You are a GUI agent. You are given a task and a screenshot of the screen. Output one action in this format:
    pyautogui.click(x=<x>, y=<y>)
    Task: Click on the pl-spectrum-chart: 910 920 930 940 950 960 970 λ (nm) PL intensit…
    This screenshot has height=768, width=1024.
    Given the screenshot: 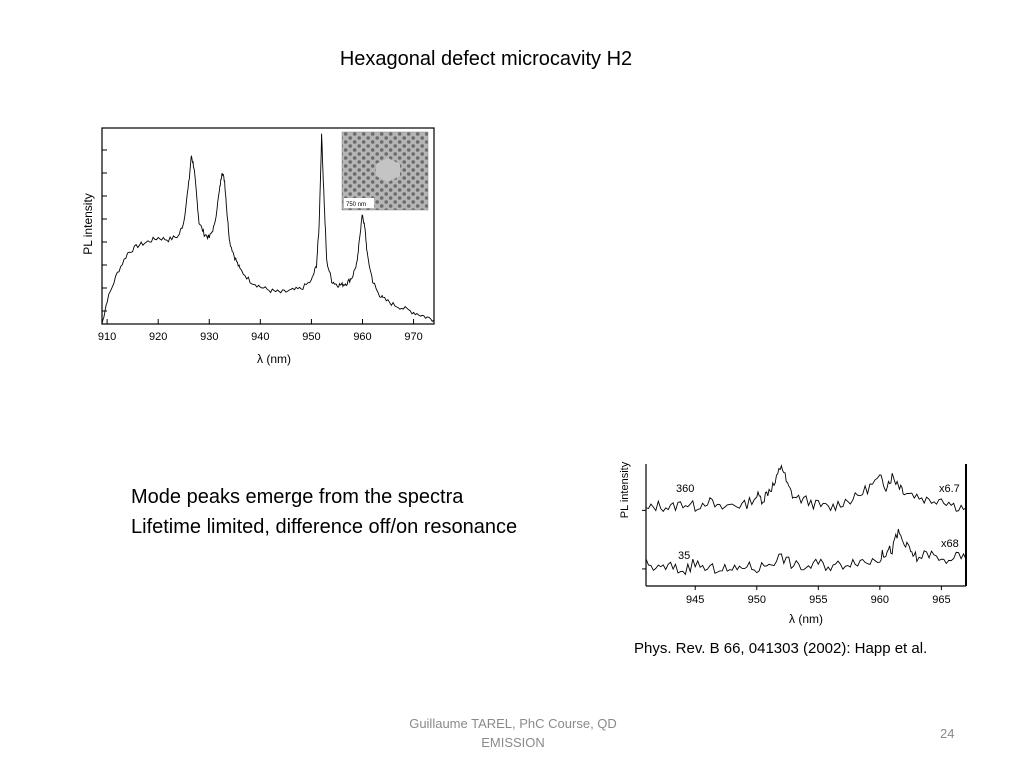 What is the action you would take?
    pyautogui.click(x=258, y=246)
    